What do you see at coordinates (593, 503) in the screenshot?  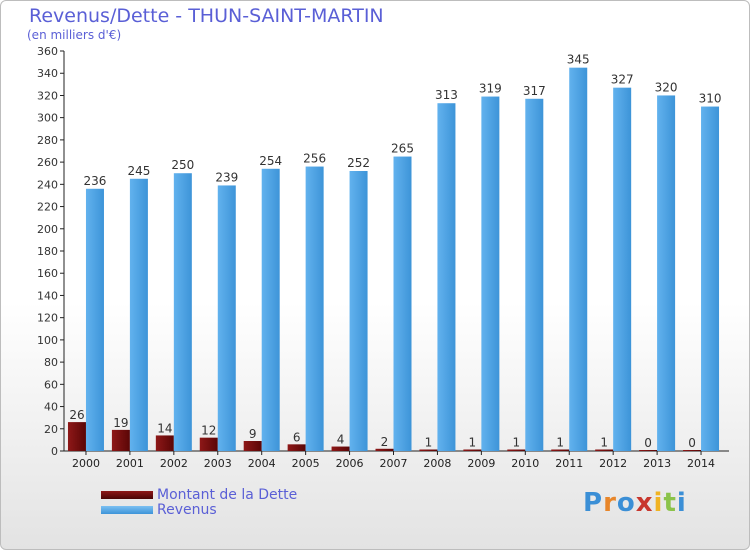 I see `logo-letter: P` at bounding box center [593, 503].